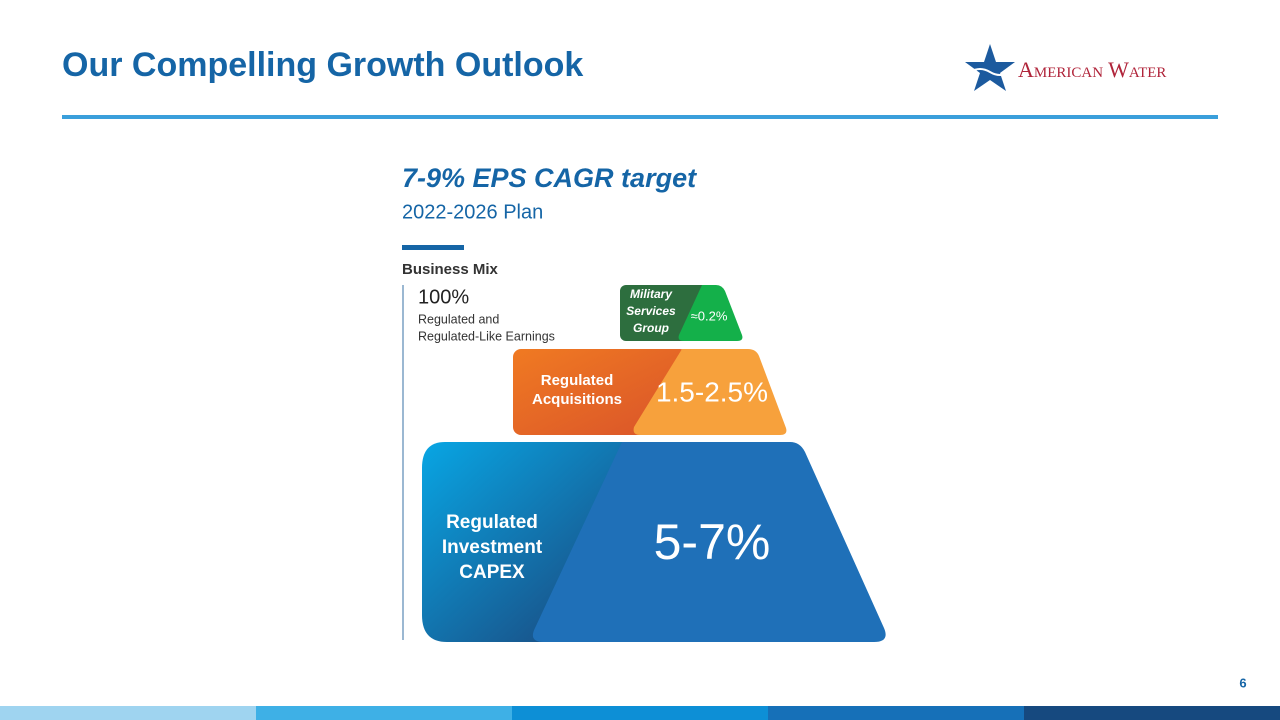  I want to click on tier-growth: 5-7%, so click(712, 542).